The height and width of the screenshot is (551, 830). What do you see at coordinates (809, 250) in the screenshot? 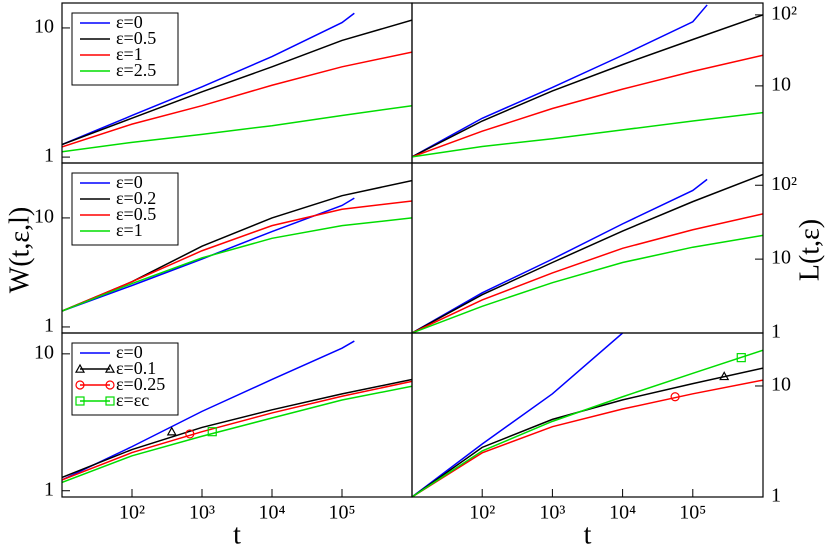
I see `y-axis-label: L(t,ε)` at bounding box center [809, 250].